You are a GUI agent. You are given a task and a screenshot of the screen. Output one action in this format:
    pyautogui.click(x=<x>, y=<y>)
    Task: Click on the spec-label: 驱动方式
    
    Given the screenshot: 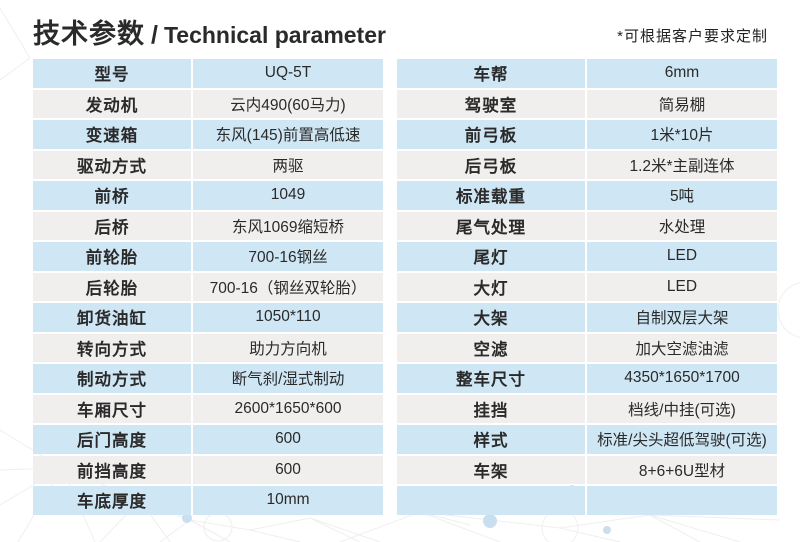 What is the action you would take?
    pyautogui.click(x=112, y=164)
    